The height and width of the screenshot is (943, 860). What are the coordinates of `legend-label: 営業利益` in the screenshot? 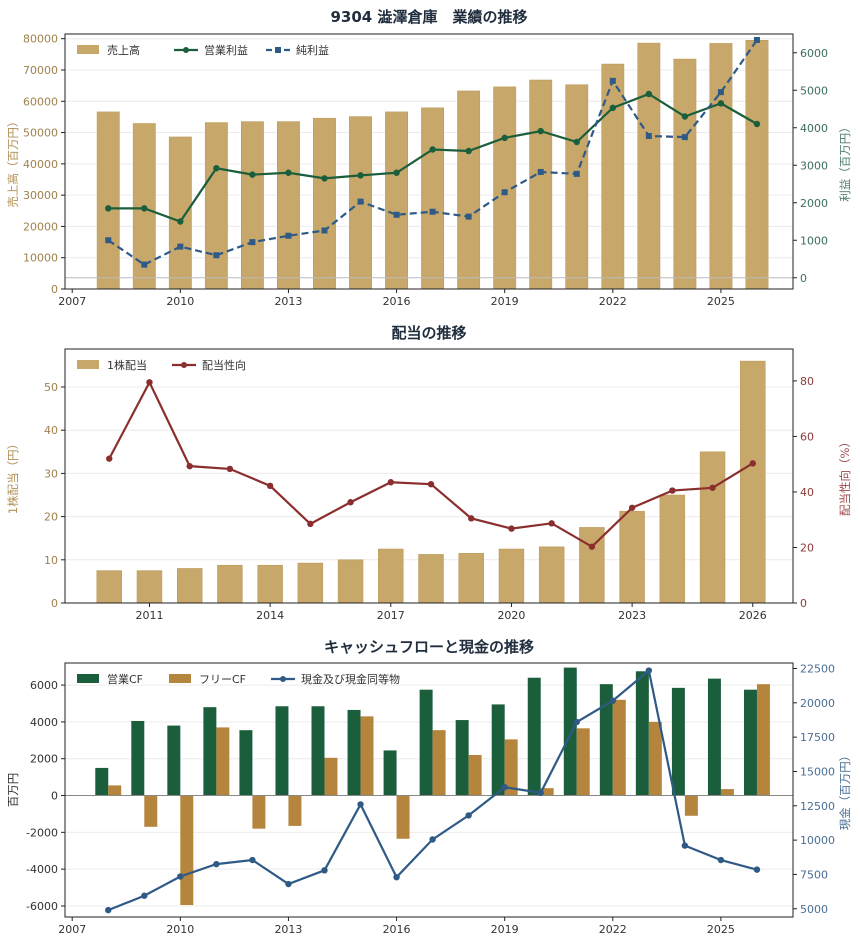 It's located at (226, 50).